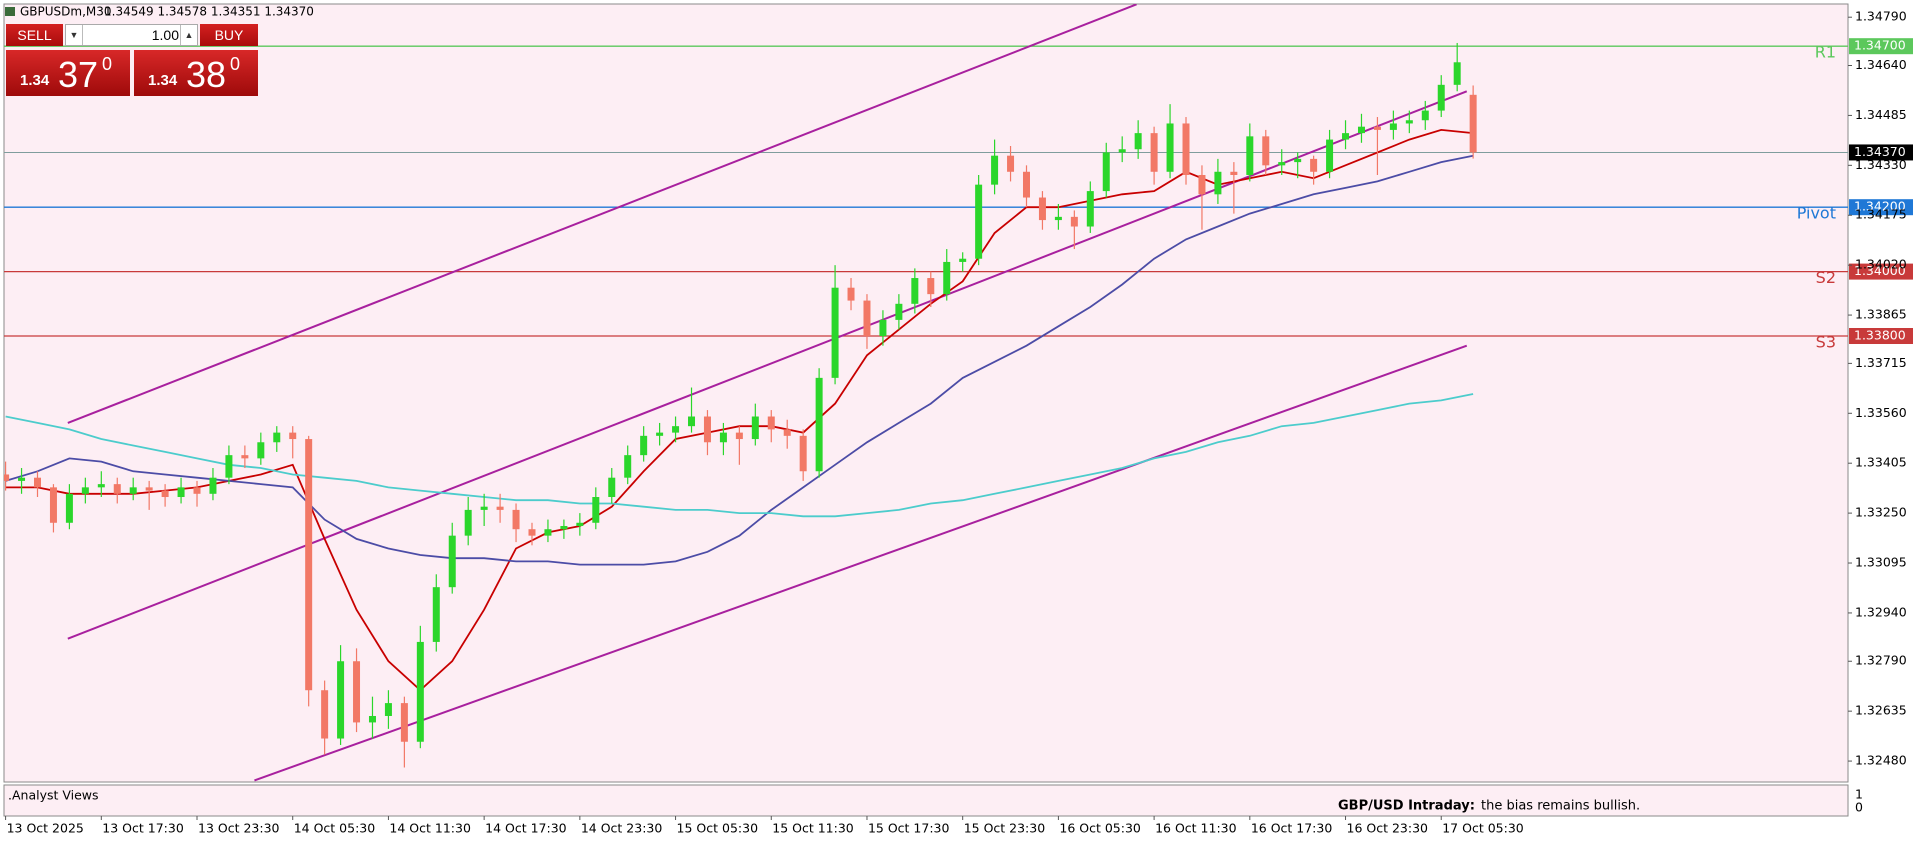 The image size is (1916, 844). What do you see at coordinates (1881, 164) in the screenshot?
I see `y-tick-label: 1.34330` at bounding box center [1881, 164].